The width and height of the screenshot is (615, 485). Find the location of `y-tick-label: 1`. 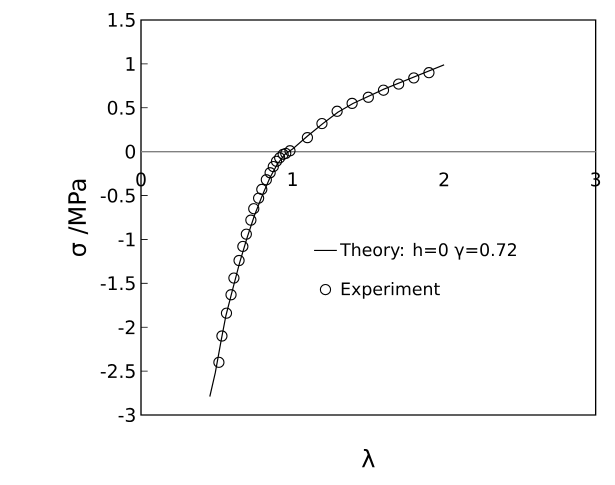

y-tick-label: 1 is located at coordinates (130, 64).